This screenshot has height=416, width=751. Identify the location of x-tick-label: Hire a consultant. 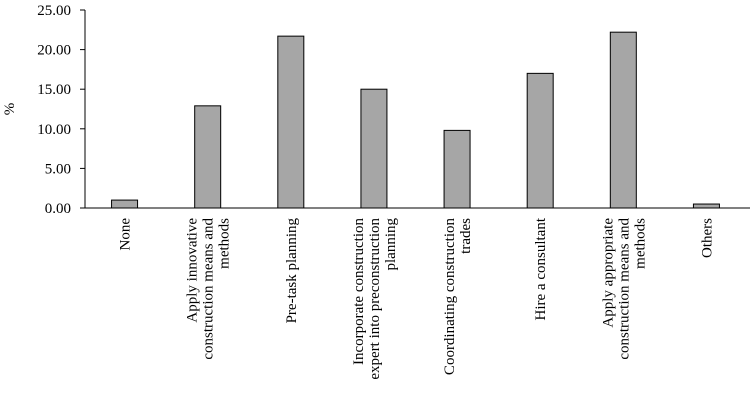
(541, 268).